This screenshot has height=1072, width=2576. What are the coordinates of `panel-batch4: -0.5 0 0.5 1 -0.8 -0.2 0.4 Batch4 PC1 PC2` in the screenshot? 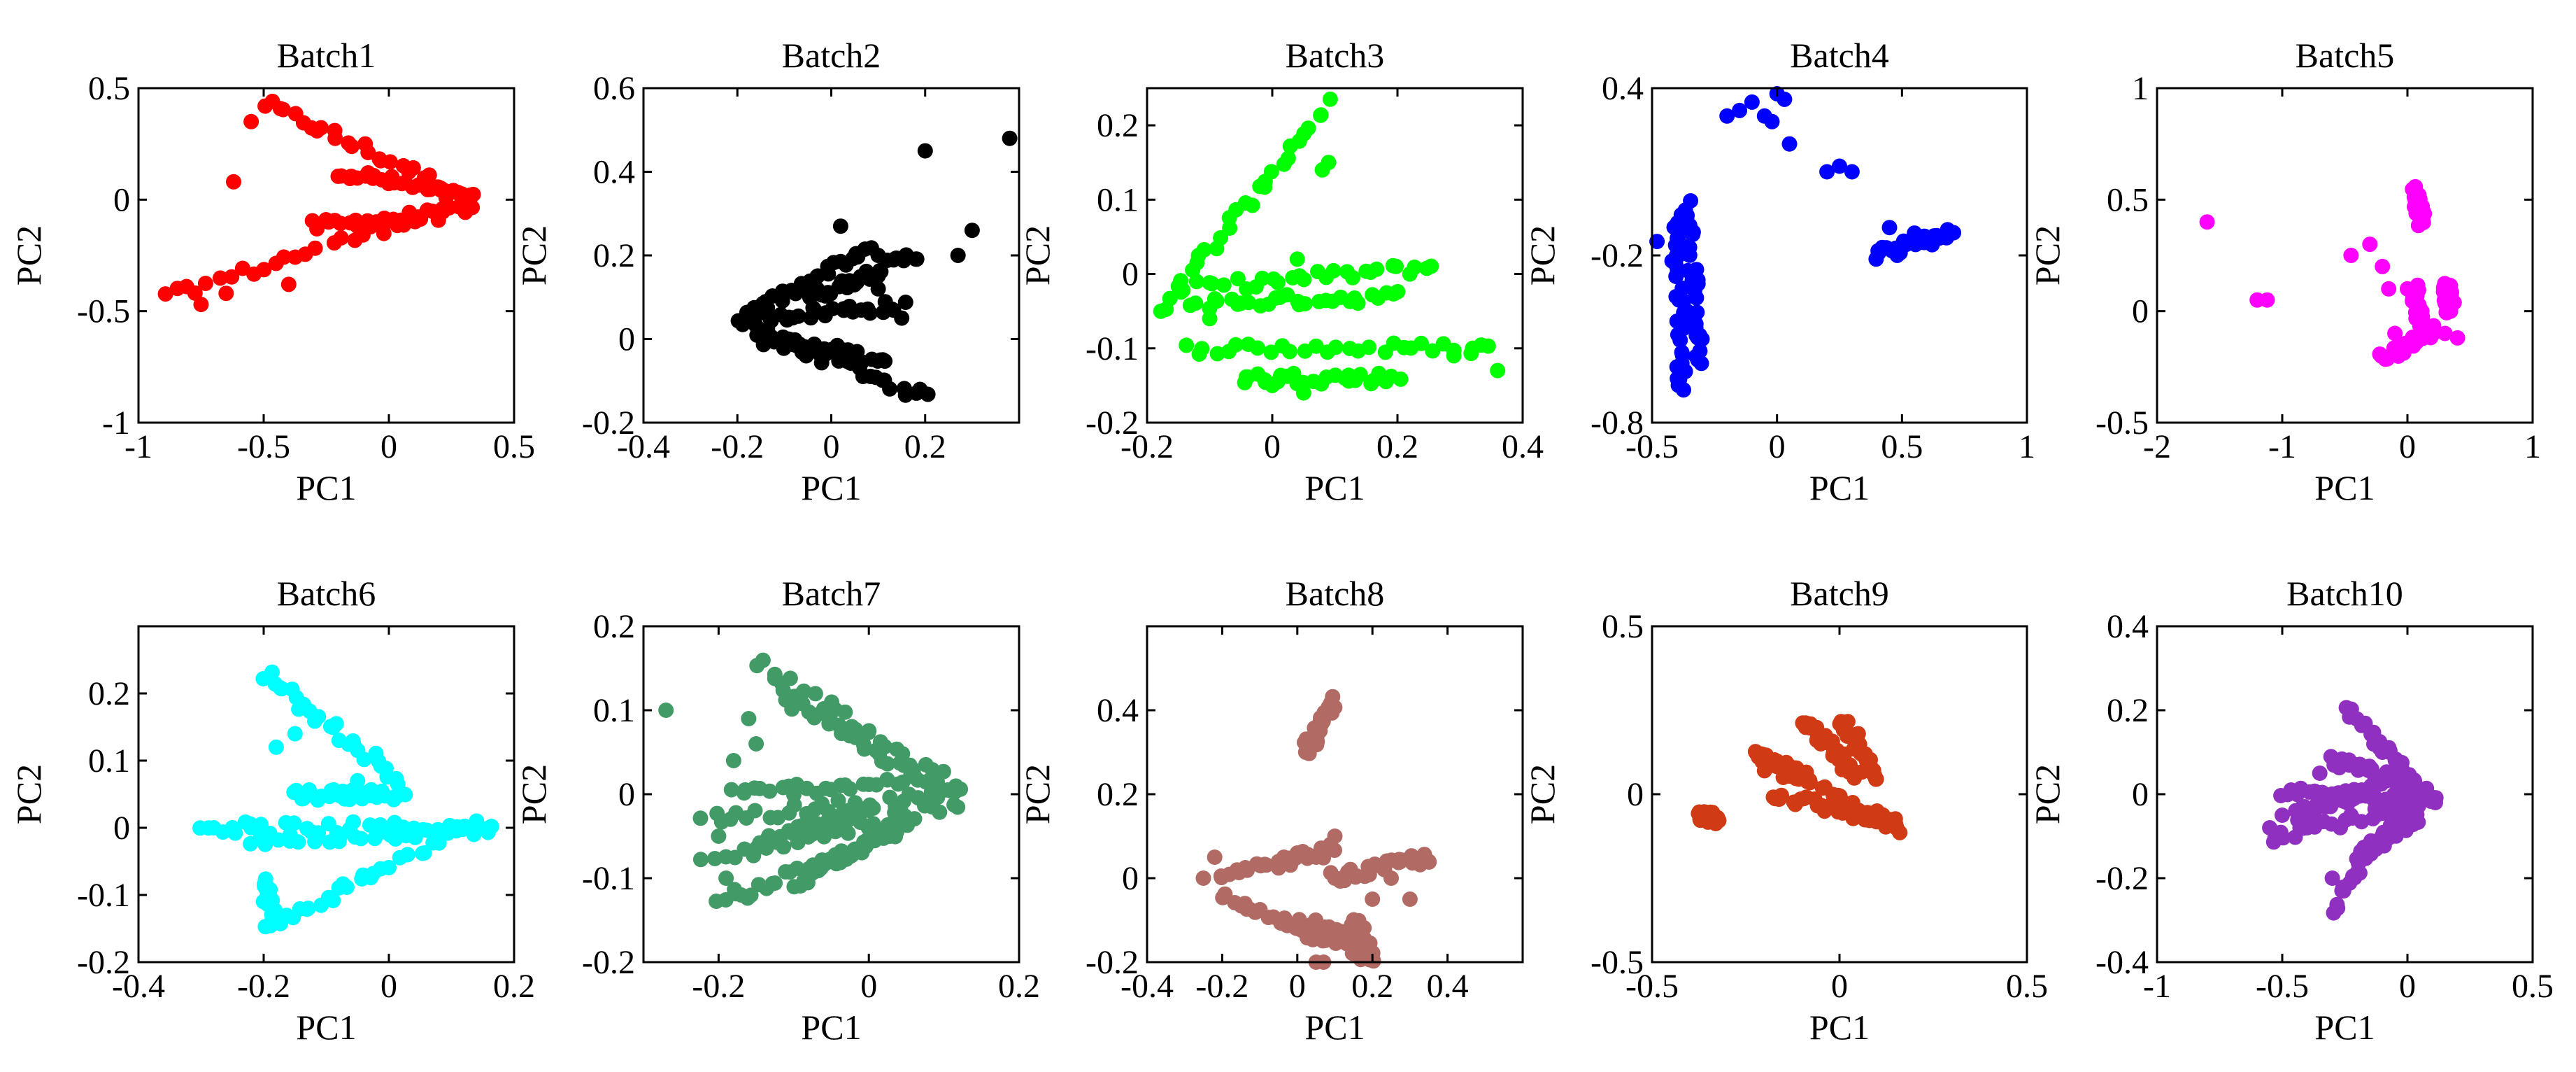 It's located at (1779, 272).